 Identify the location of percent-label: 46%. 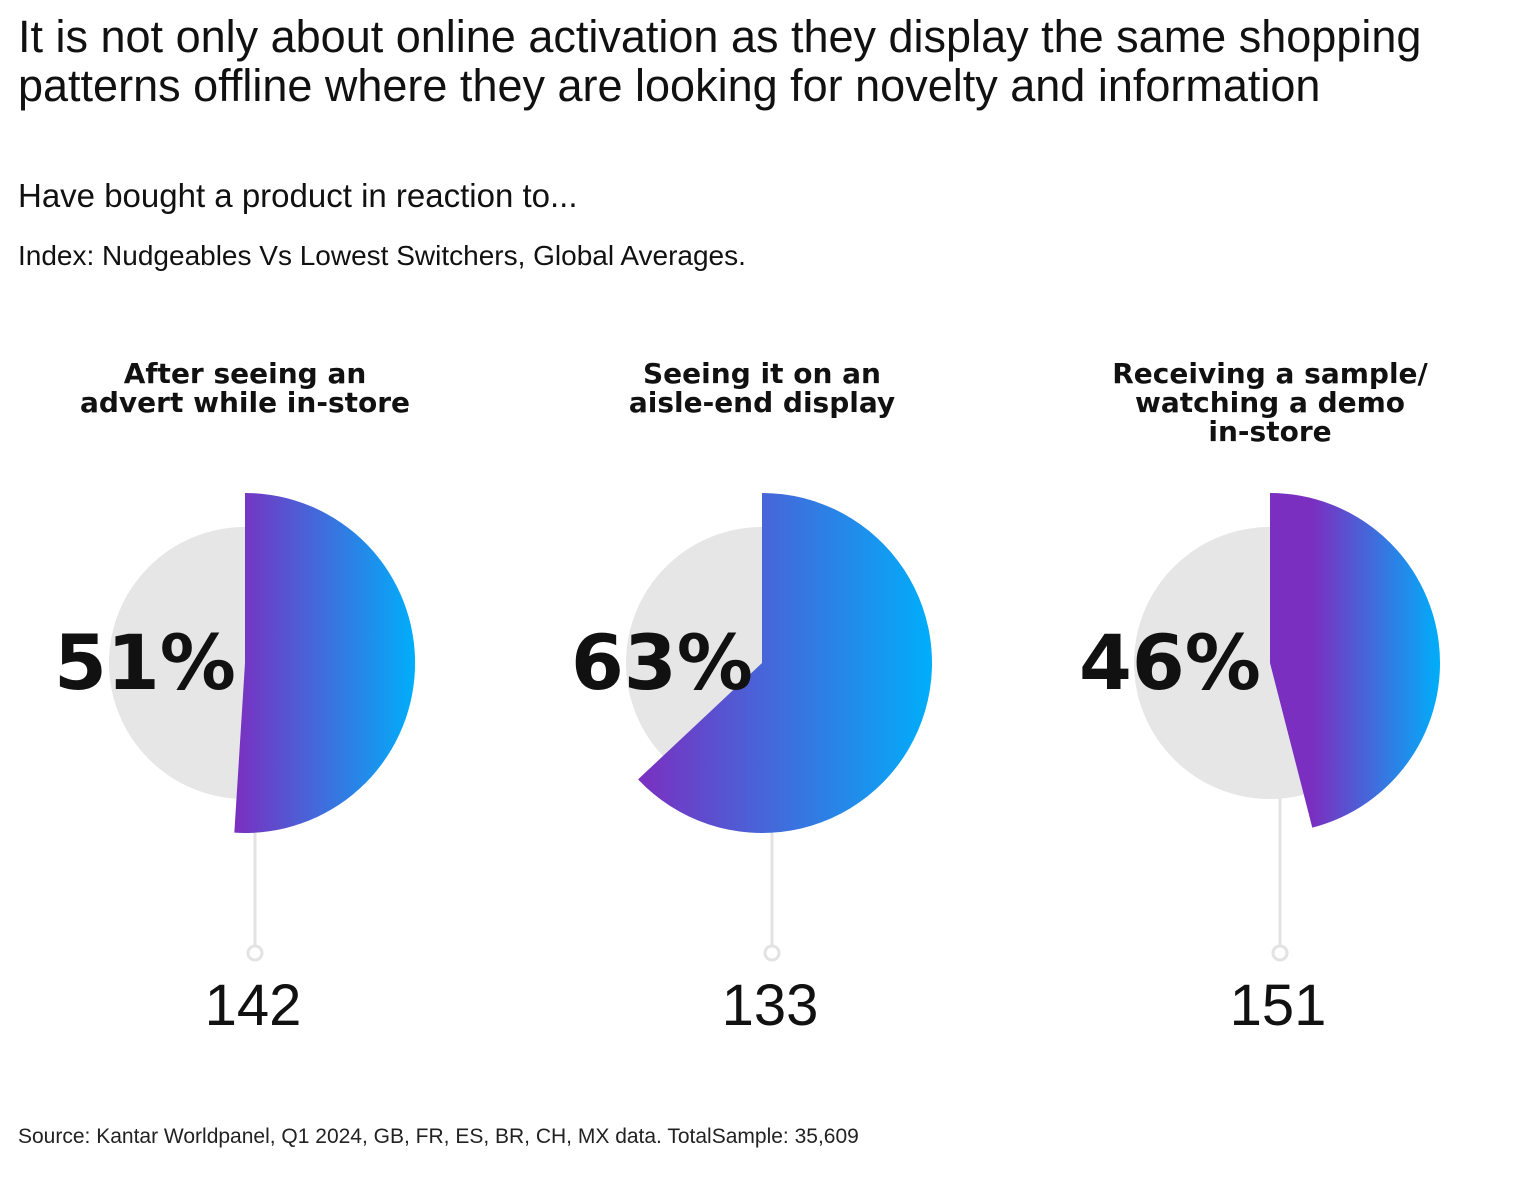
(1170, 662).